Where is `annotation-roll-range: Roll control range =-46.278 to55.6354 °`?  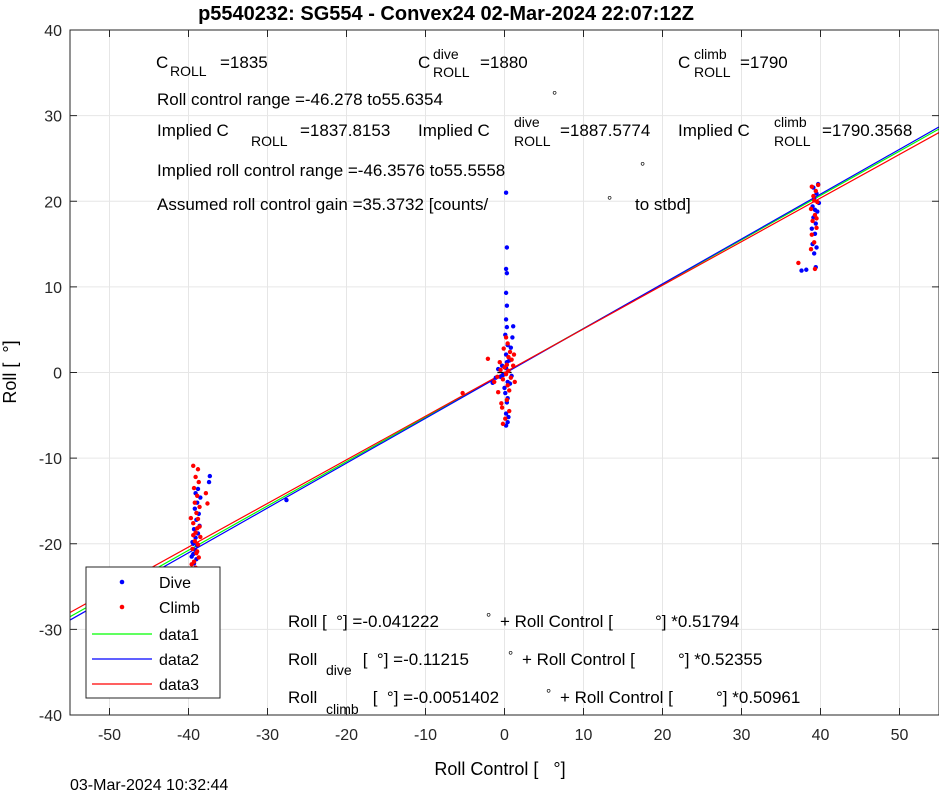
annotation-roll-range: Roll control range =-46.278 to55.6354 ° is located at coordinates (357, 98).